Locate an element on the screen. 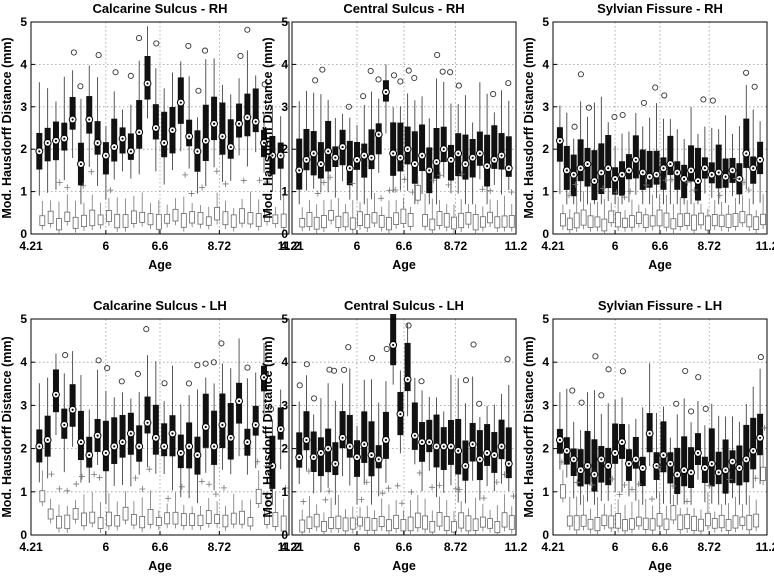 The height and width of the screenshot is (576, 774). y-tick-label: 4 is located at coordinates (545, 64).